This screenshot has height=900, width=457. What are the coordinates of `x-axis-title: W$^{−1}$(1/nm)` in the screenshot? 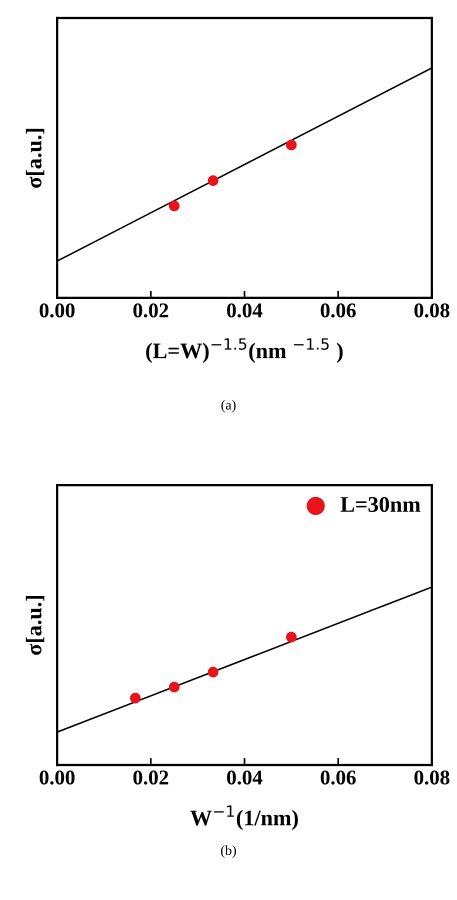 It's located at (244, 817).